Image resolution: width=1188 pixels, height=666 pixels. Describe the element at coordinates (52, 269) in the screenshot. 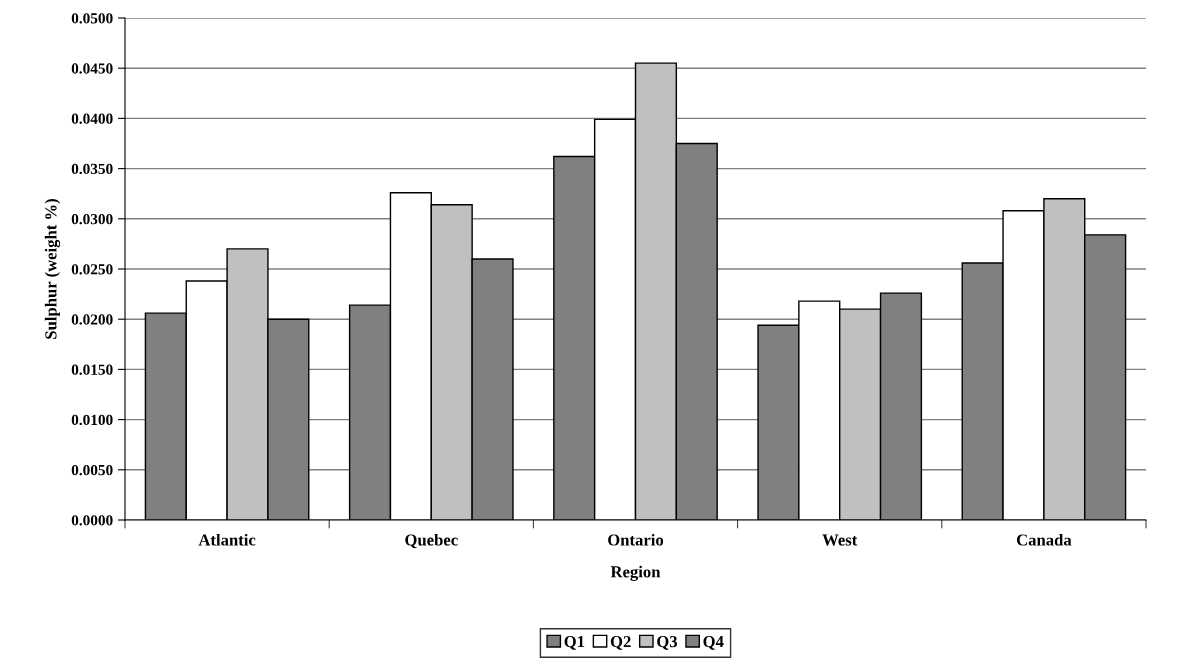

I see `y-axis-title: Sulphur (weight %)` at that location.